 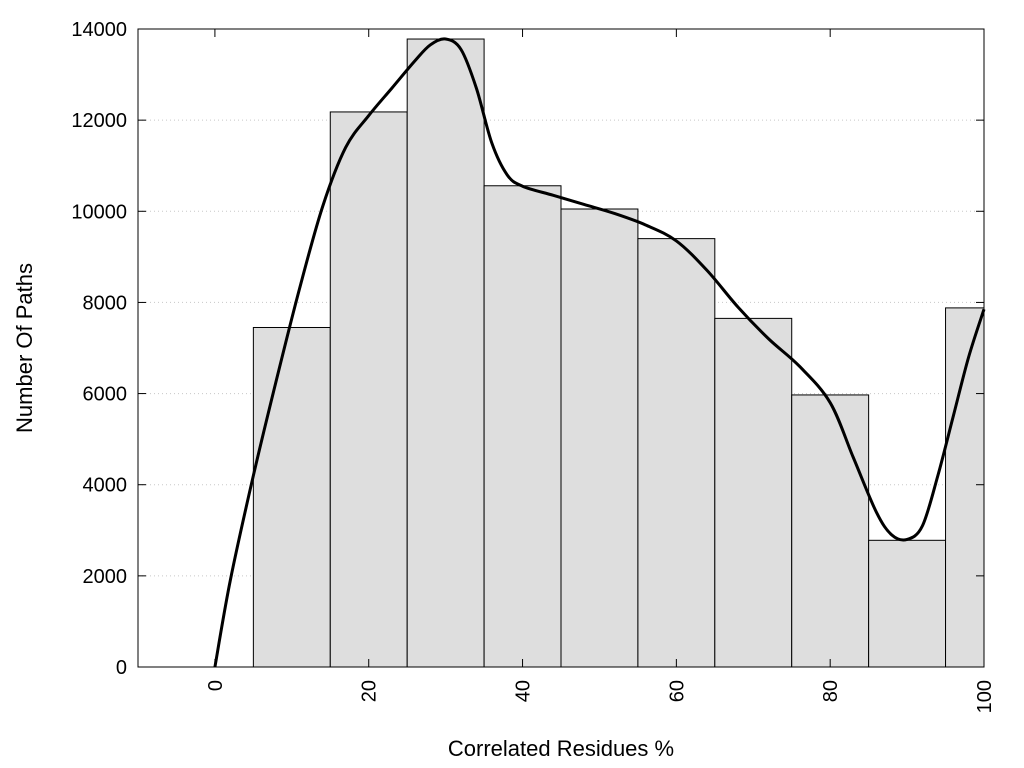 What do you see at coordinates (24, 348) in the screenshot?
I see `y-axis-title: Number Of Paths` at bounding box center [24, 348].